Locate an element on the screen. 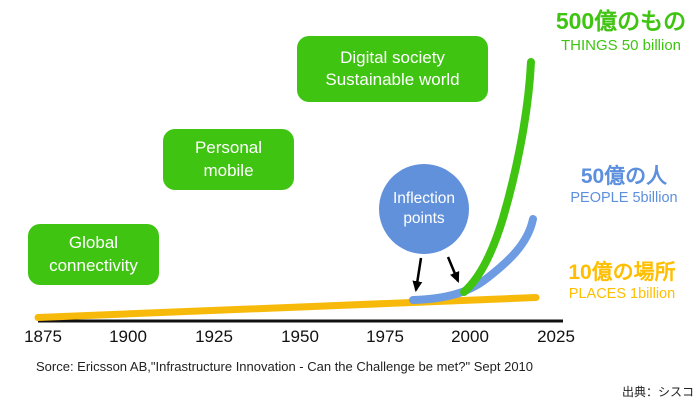  people-label-jp: 50億の人 is located at coordinates (624, 176).